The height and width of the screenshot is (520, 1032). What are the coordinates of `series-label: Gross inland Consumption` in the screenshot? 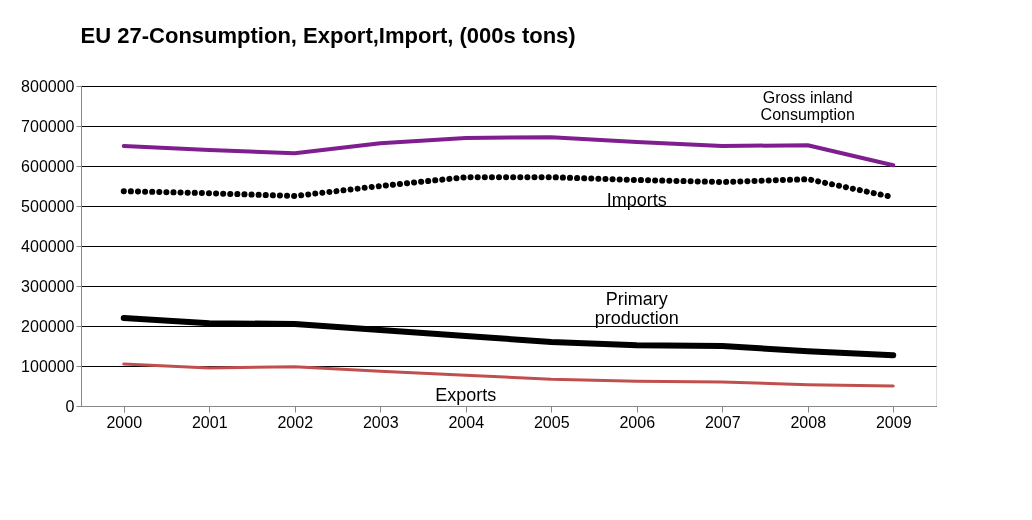 It's located at (807, 106).